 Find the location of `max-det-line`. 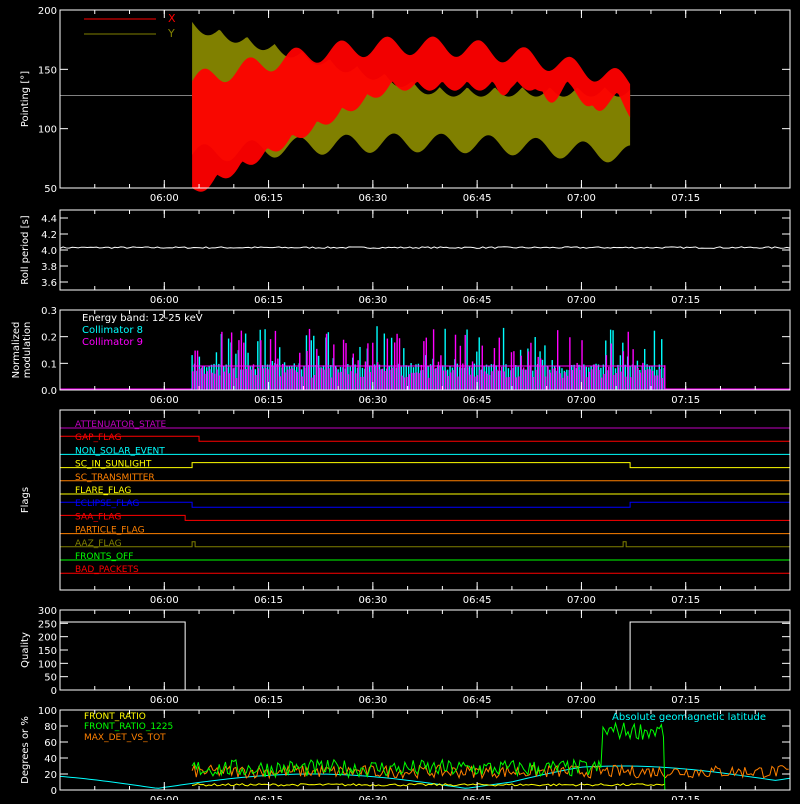

max-det-line is located at coordinates (490, 771).